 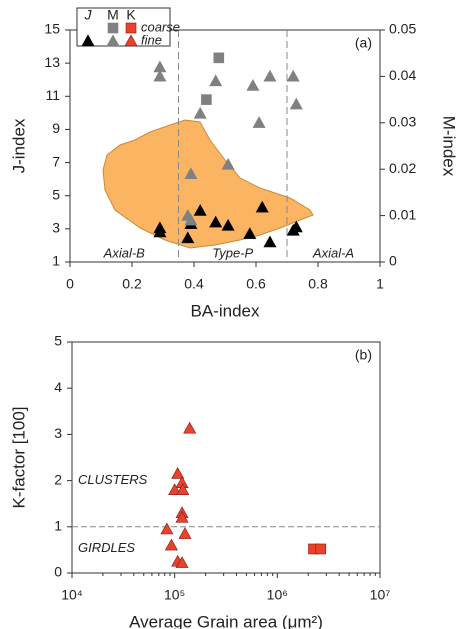 What do you see at coordinates (318, 284) in the screenshot?
I see `x-tick-label: 0.8` at bounding box center [318, 284].